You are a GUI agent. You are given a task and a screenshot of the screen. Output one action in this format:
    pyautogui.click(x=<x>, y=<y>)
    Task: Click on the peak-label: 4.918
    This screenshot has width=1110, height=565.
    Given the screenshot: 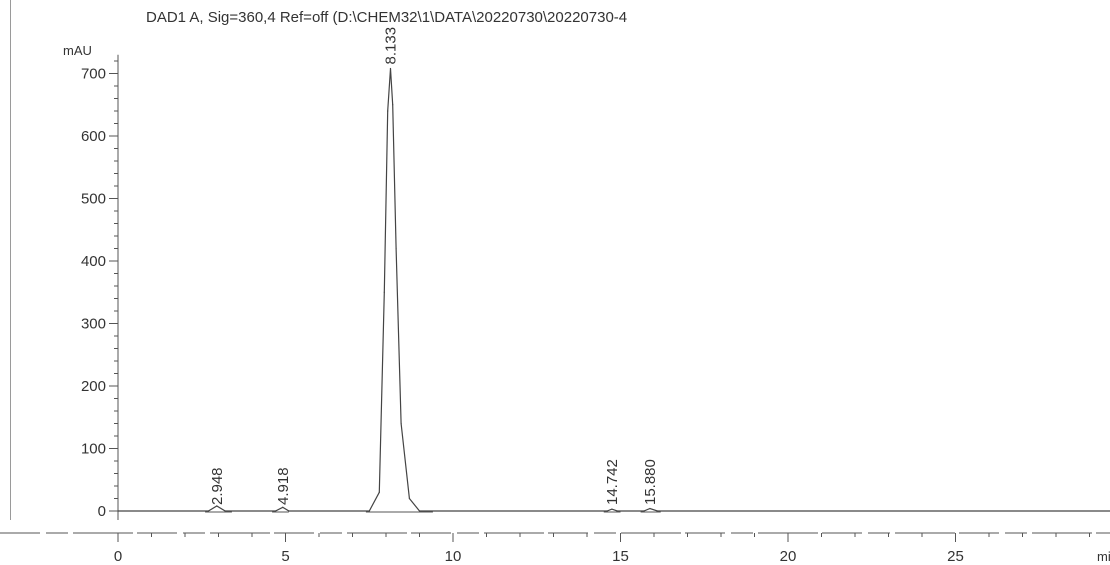 What is the action you would take?
    pyautogui.click(x=283, y=486)
    